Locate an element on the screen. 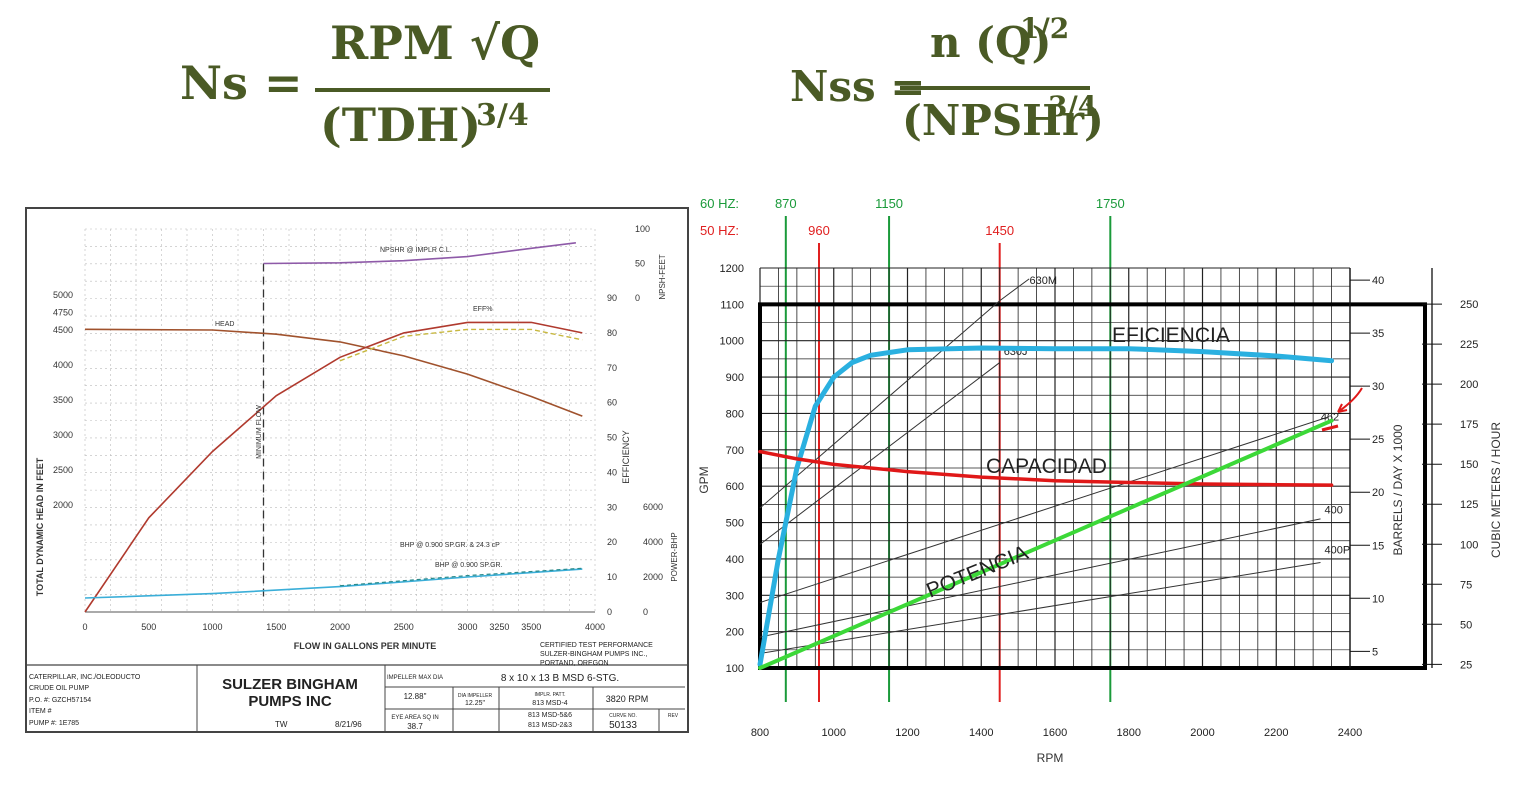 This screenshot has height=785, width=1537. cubic-tick-label: 225 is located at coordinates (1469, 345).